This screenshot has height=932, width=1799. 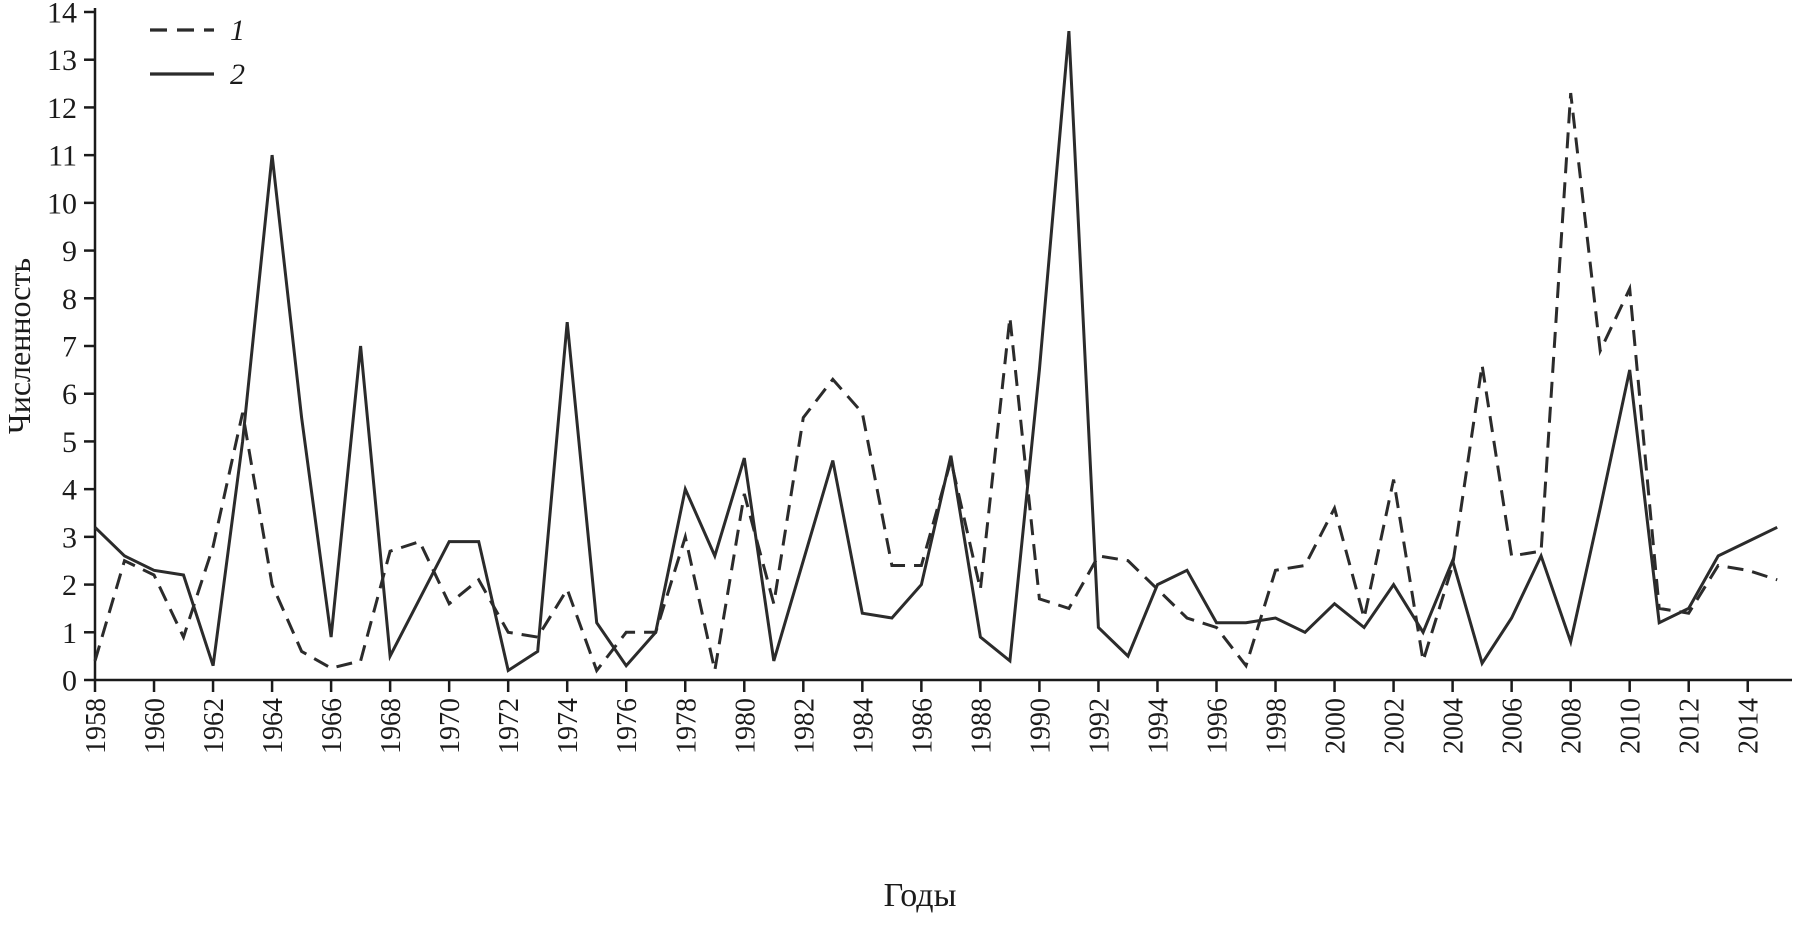 I want to click on x-tick-label: 1996, so click(x=1217, y=726).